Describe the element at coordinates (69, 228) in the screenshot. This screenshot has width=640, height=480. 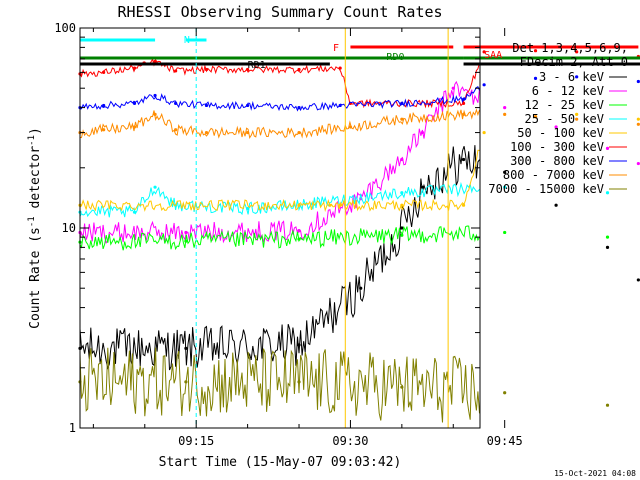
I see `y-tick-label: 10` at that location.